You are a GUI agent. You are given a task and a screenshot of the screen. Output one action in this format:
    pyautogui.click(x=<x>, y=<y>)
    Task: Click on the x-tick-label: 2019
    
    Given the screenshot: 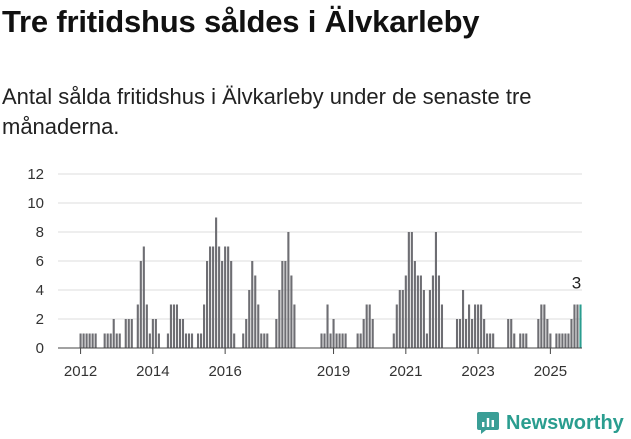 What is the action you would take?
    pyautogui.click(x=333, y=371)
    